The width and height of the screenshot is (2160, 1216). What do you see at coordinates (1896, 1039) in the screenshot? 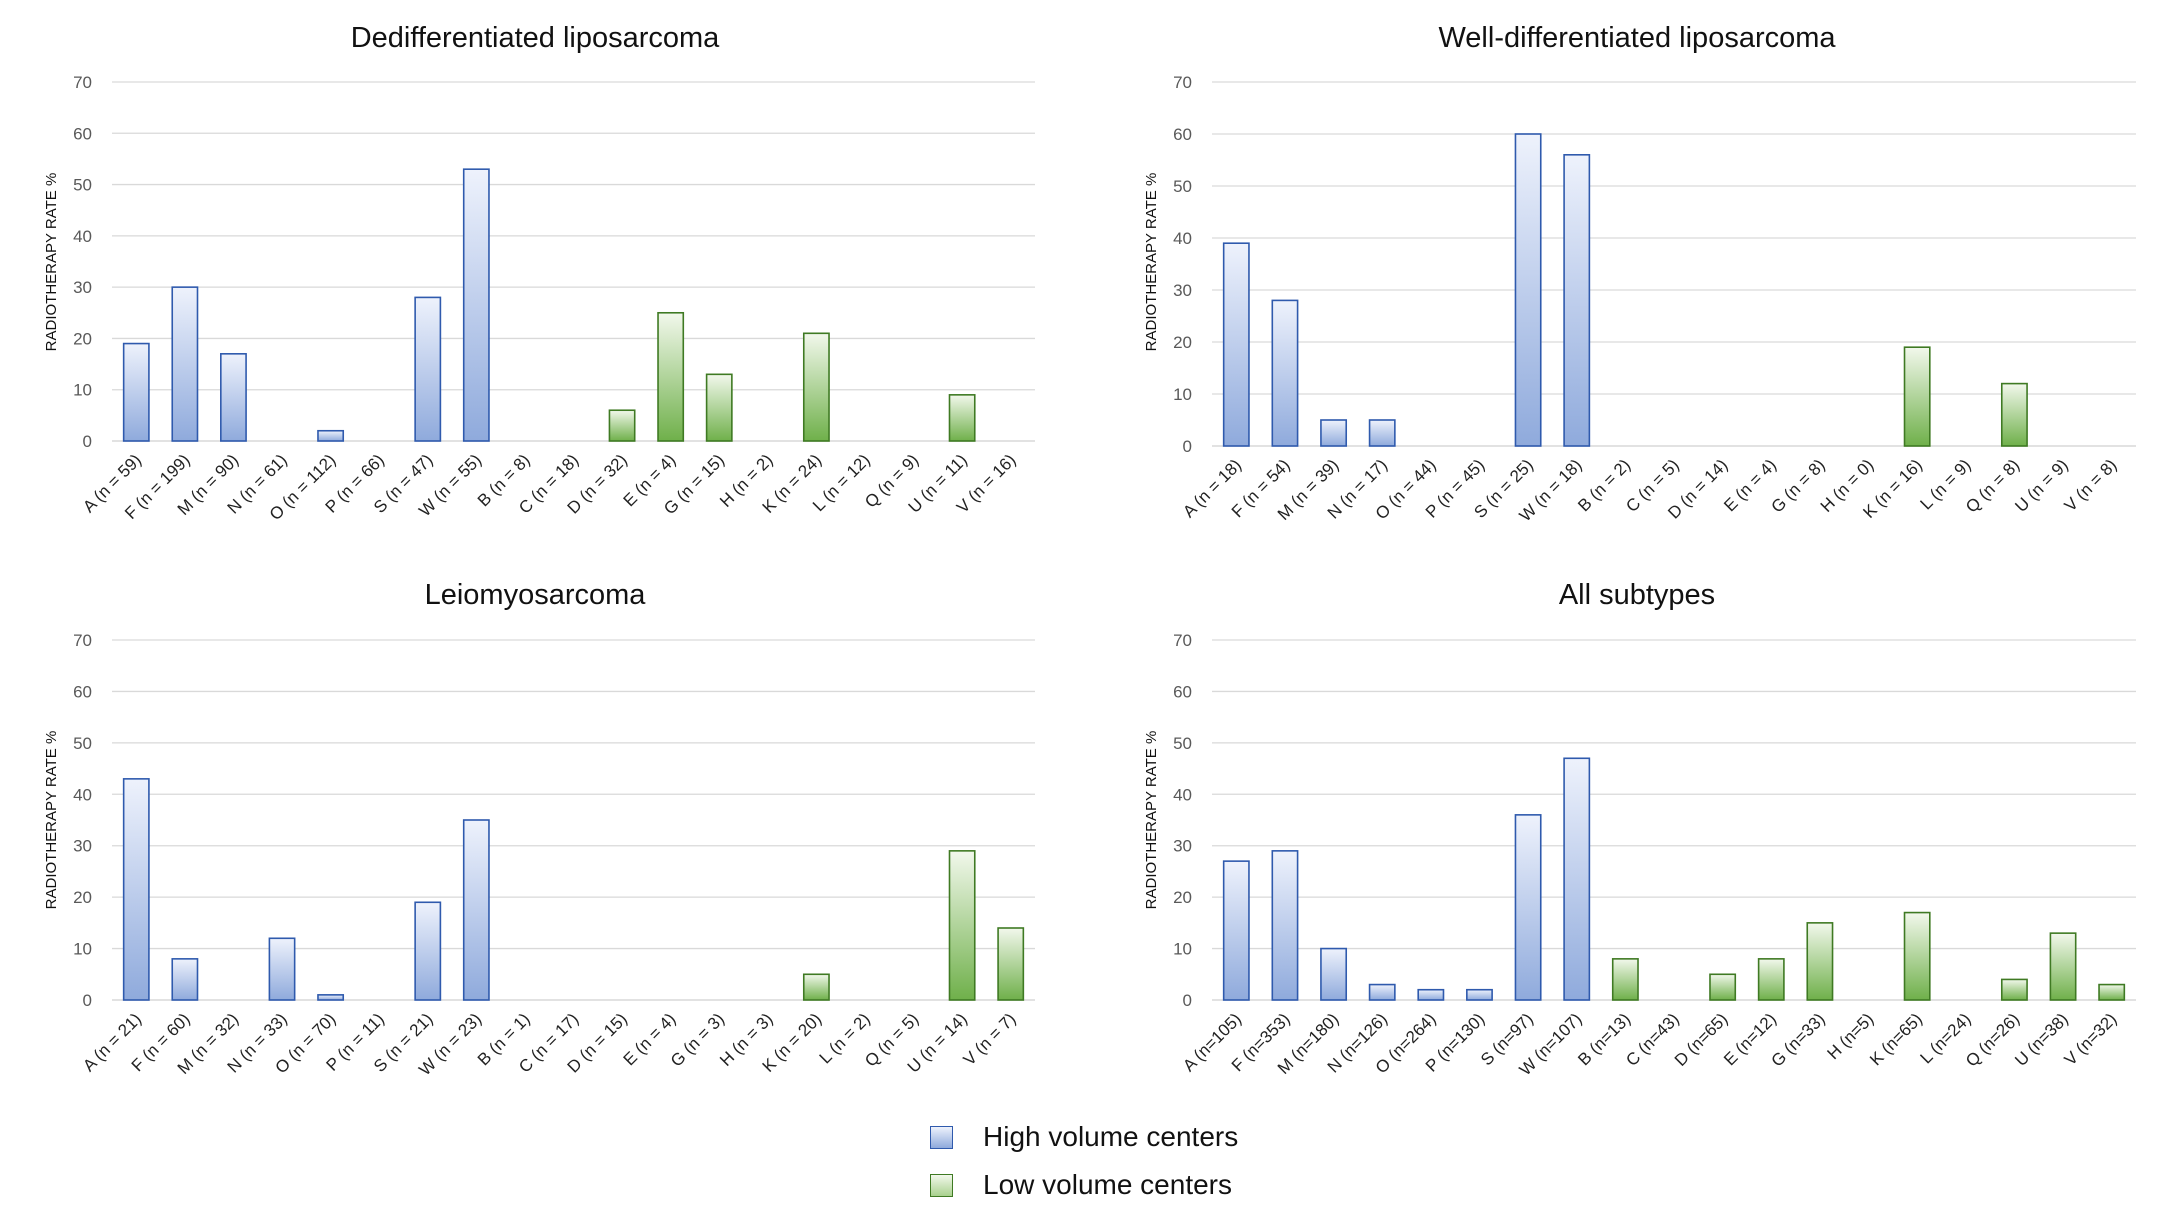
I see `x-tick-label: K (n=65)` at bounding box center [1896, 1039].